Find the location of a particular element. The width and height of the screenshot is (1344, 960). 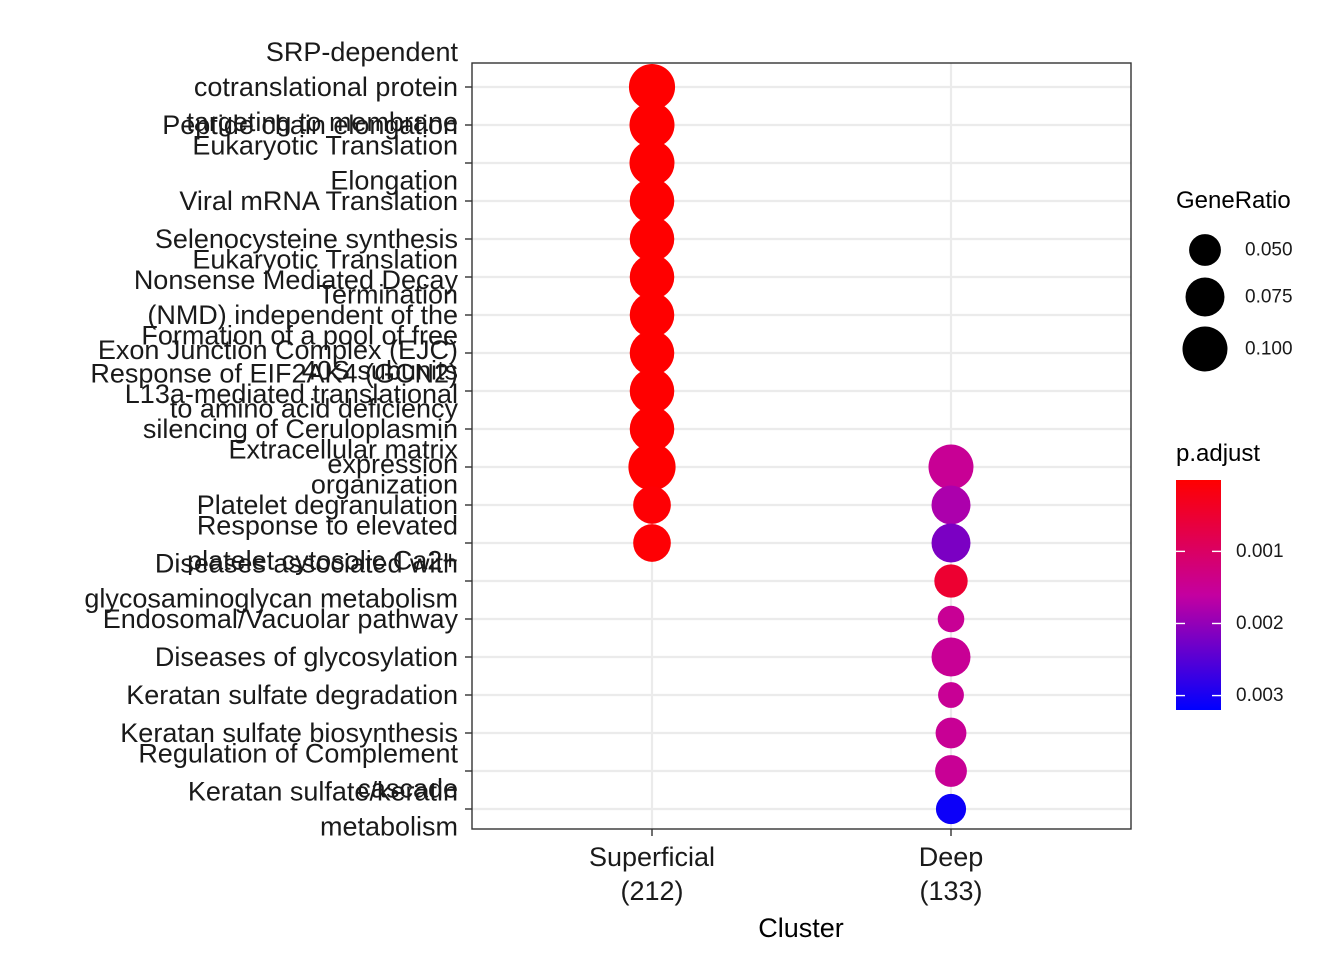

y-tick-label: Eukaryotic Translation Termination is located at coordinates (325, 277).